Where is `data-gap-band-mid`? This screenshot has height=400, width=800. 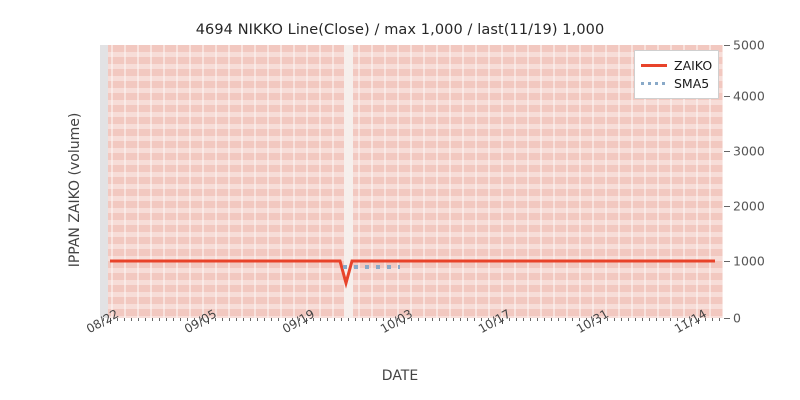 data-gap-band-mid is located at coordinates (348, 181).